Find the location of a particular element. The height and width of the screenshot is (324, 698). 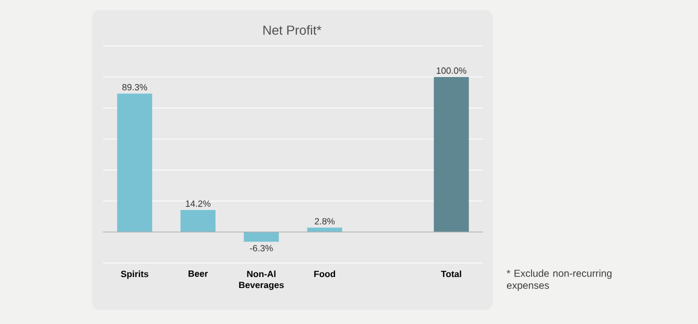

x-tick-label: Non-Al Beverages is located at coordinates (261, 280).